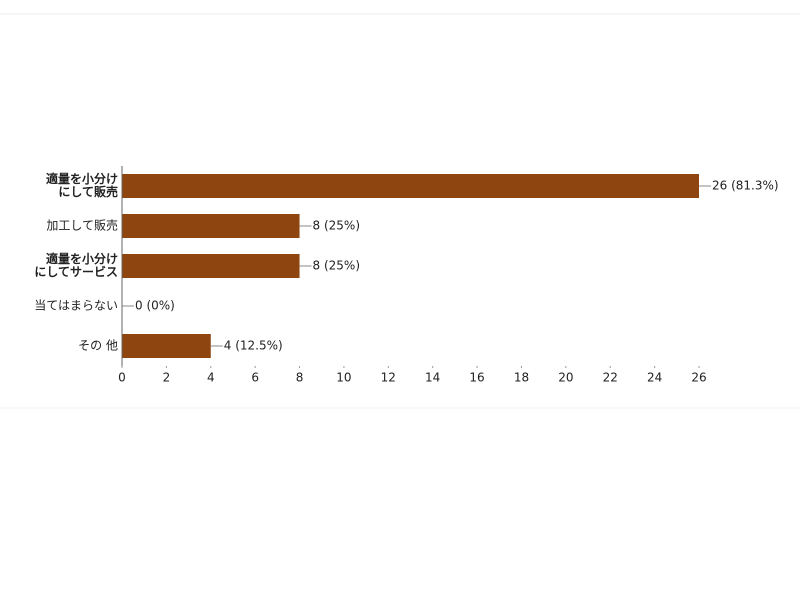  What do you see at coordinates (654, 378) in the screenshot?
I see `x-tick-label: 24` at bounding box center [654, 378].